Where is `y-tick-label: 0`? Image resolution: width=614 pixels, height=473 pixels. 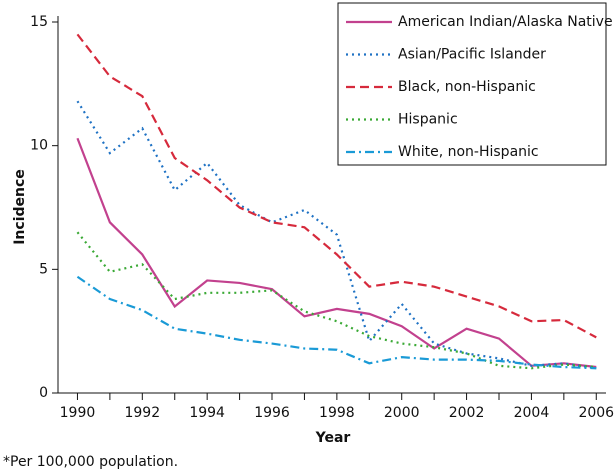 y-tick-label: 0 is located at coordinates (43, 393).